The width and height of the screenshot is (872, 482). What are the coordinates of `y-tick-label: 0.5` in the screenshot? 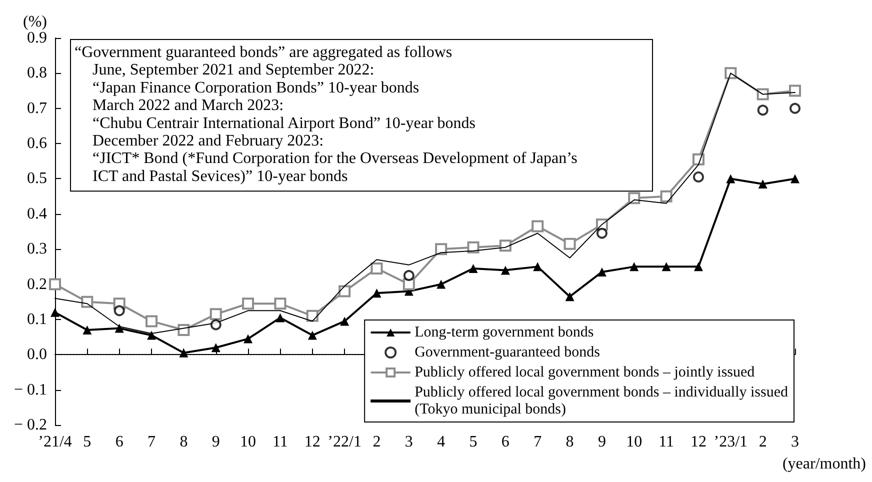 It's located at (37, 179).